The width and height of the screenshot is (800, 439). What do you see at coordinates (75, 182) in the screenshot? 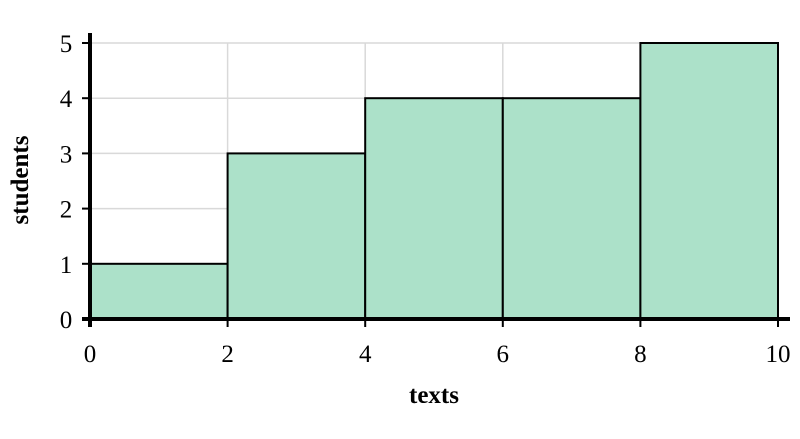
I see `y-axis-ticks: 0 1 2 3 4 5` at bounding box center [75, 182].